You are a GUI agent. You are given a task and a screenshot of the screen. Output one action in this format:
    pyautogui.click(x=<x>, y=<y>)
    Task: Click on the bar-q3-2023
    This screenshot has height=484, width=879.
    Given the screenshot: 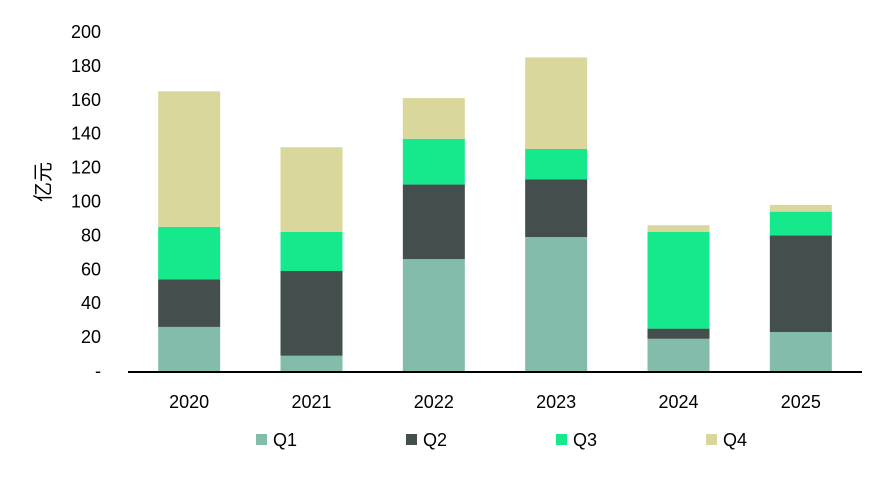 What is the action you would take?
    pyautogui.click(x=556, y=164)
    